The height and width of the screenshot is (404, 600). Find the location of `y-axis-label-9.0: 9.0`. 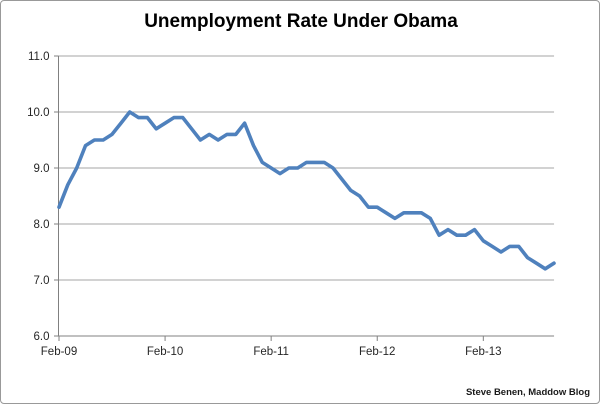

y-axis-label-9.0: 9.0 is located at coordinates (42, 169).